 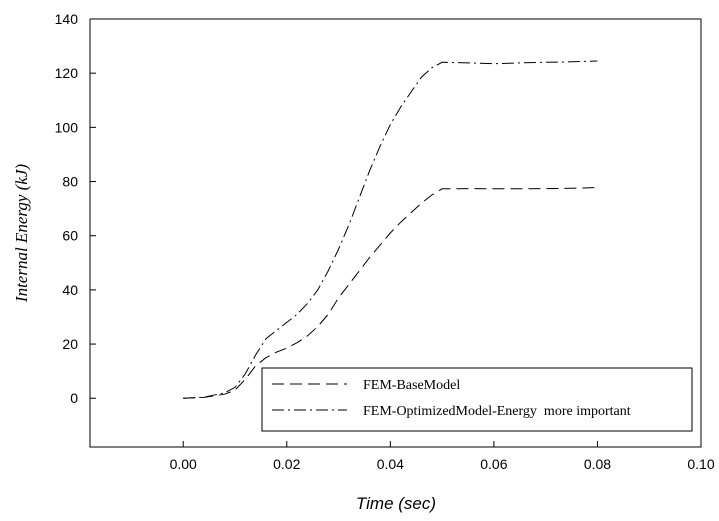 What do you see at coordinates (67, 127) in the screenshot?
I see `y-tick-label: 100` at bounding box center [67, 127].